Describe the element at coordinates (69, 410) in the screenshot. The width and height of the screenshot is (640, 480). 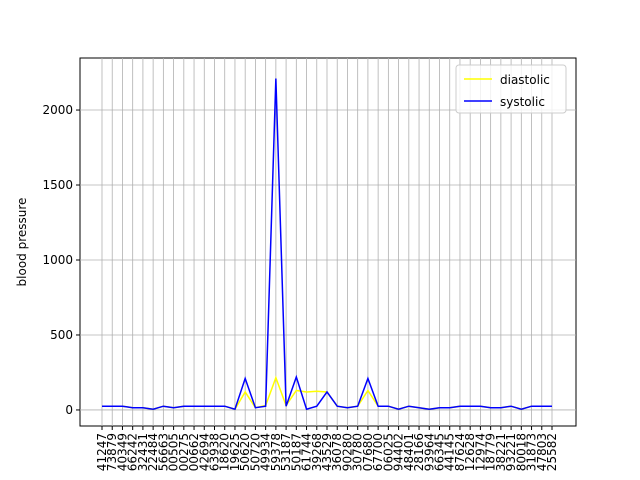
I see `y-tick-label: 0` at that location.